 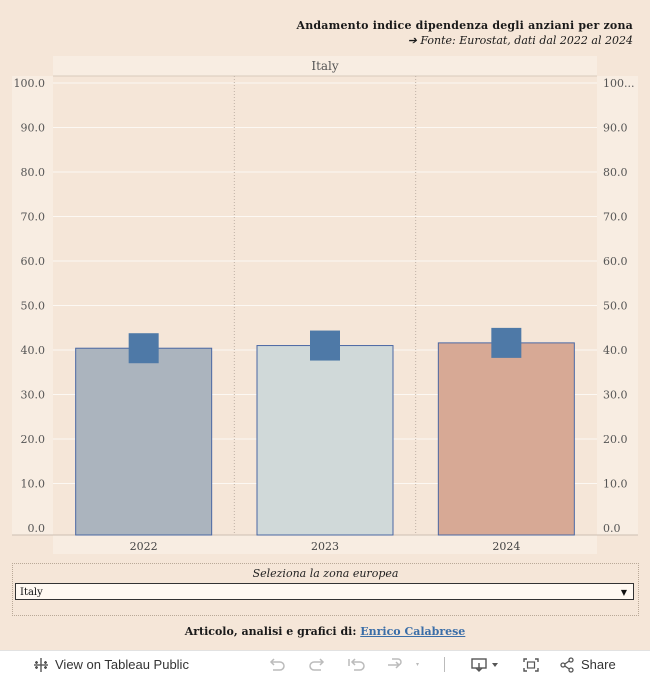 I want to click on x-tick-label: 2022, so click(x=144, y=546).